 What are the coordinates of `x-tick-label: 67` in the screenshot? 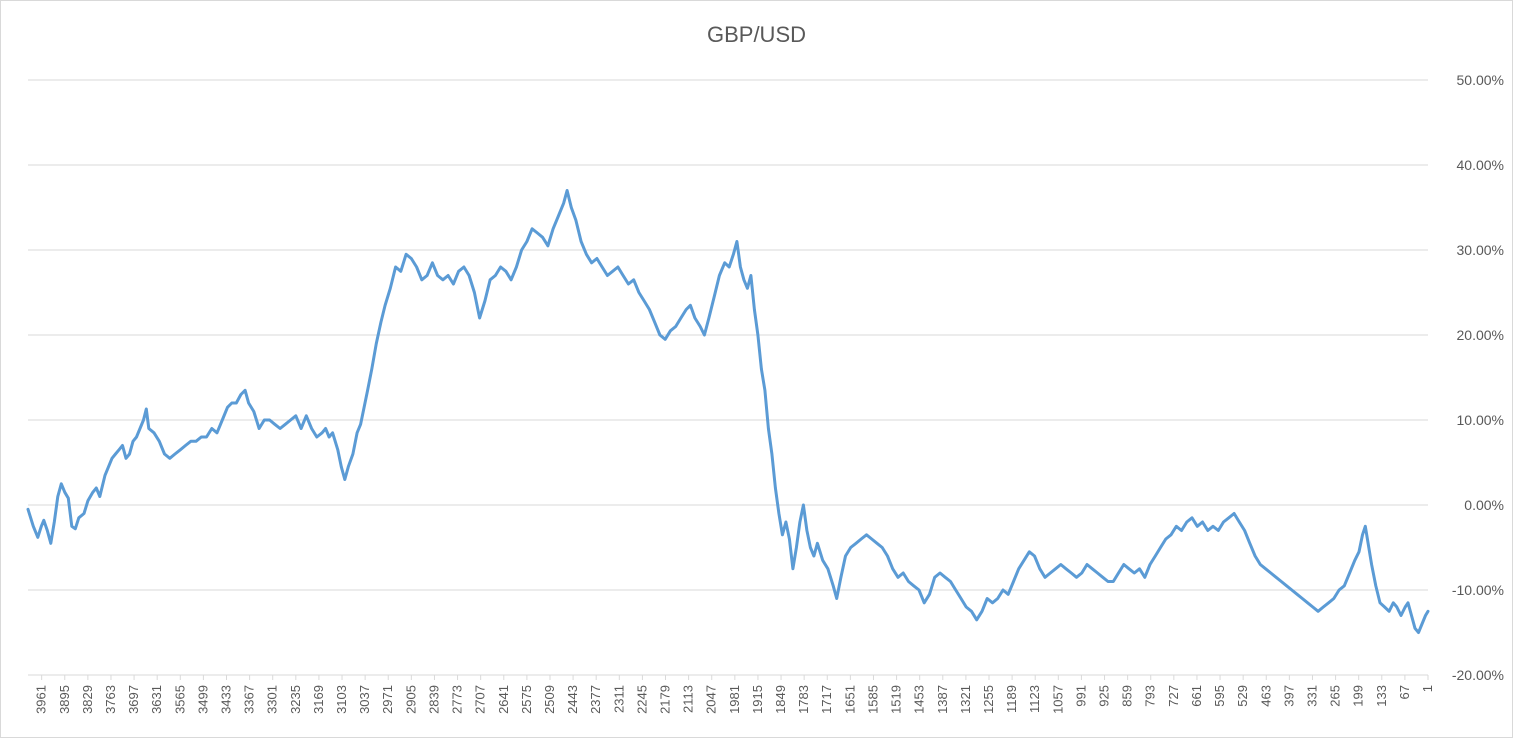 It's located at (1404, 692).